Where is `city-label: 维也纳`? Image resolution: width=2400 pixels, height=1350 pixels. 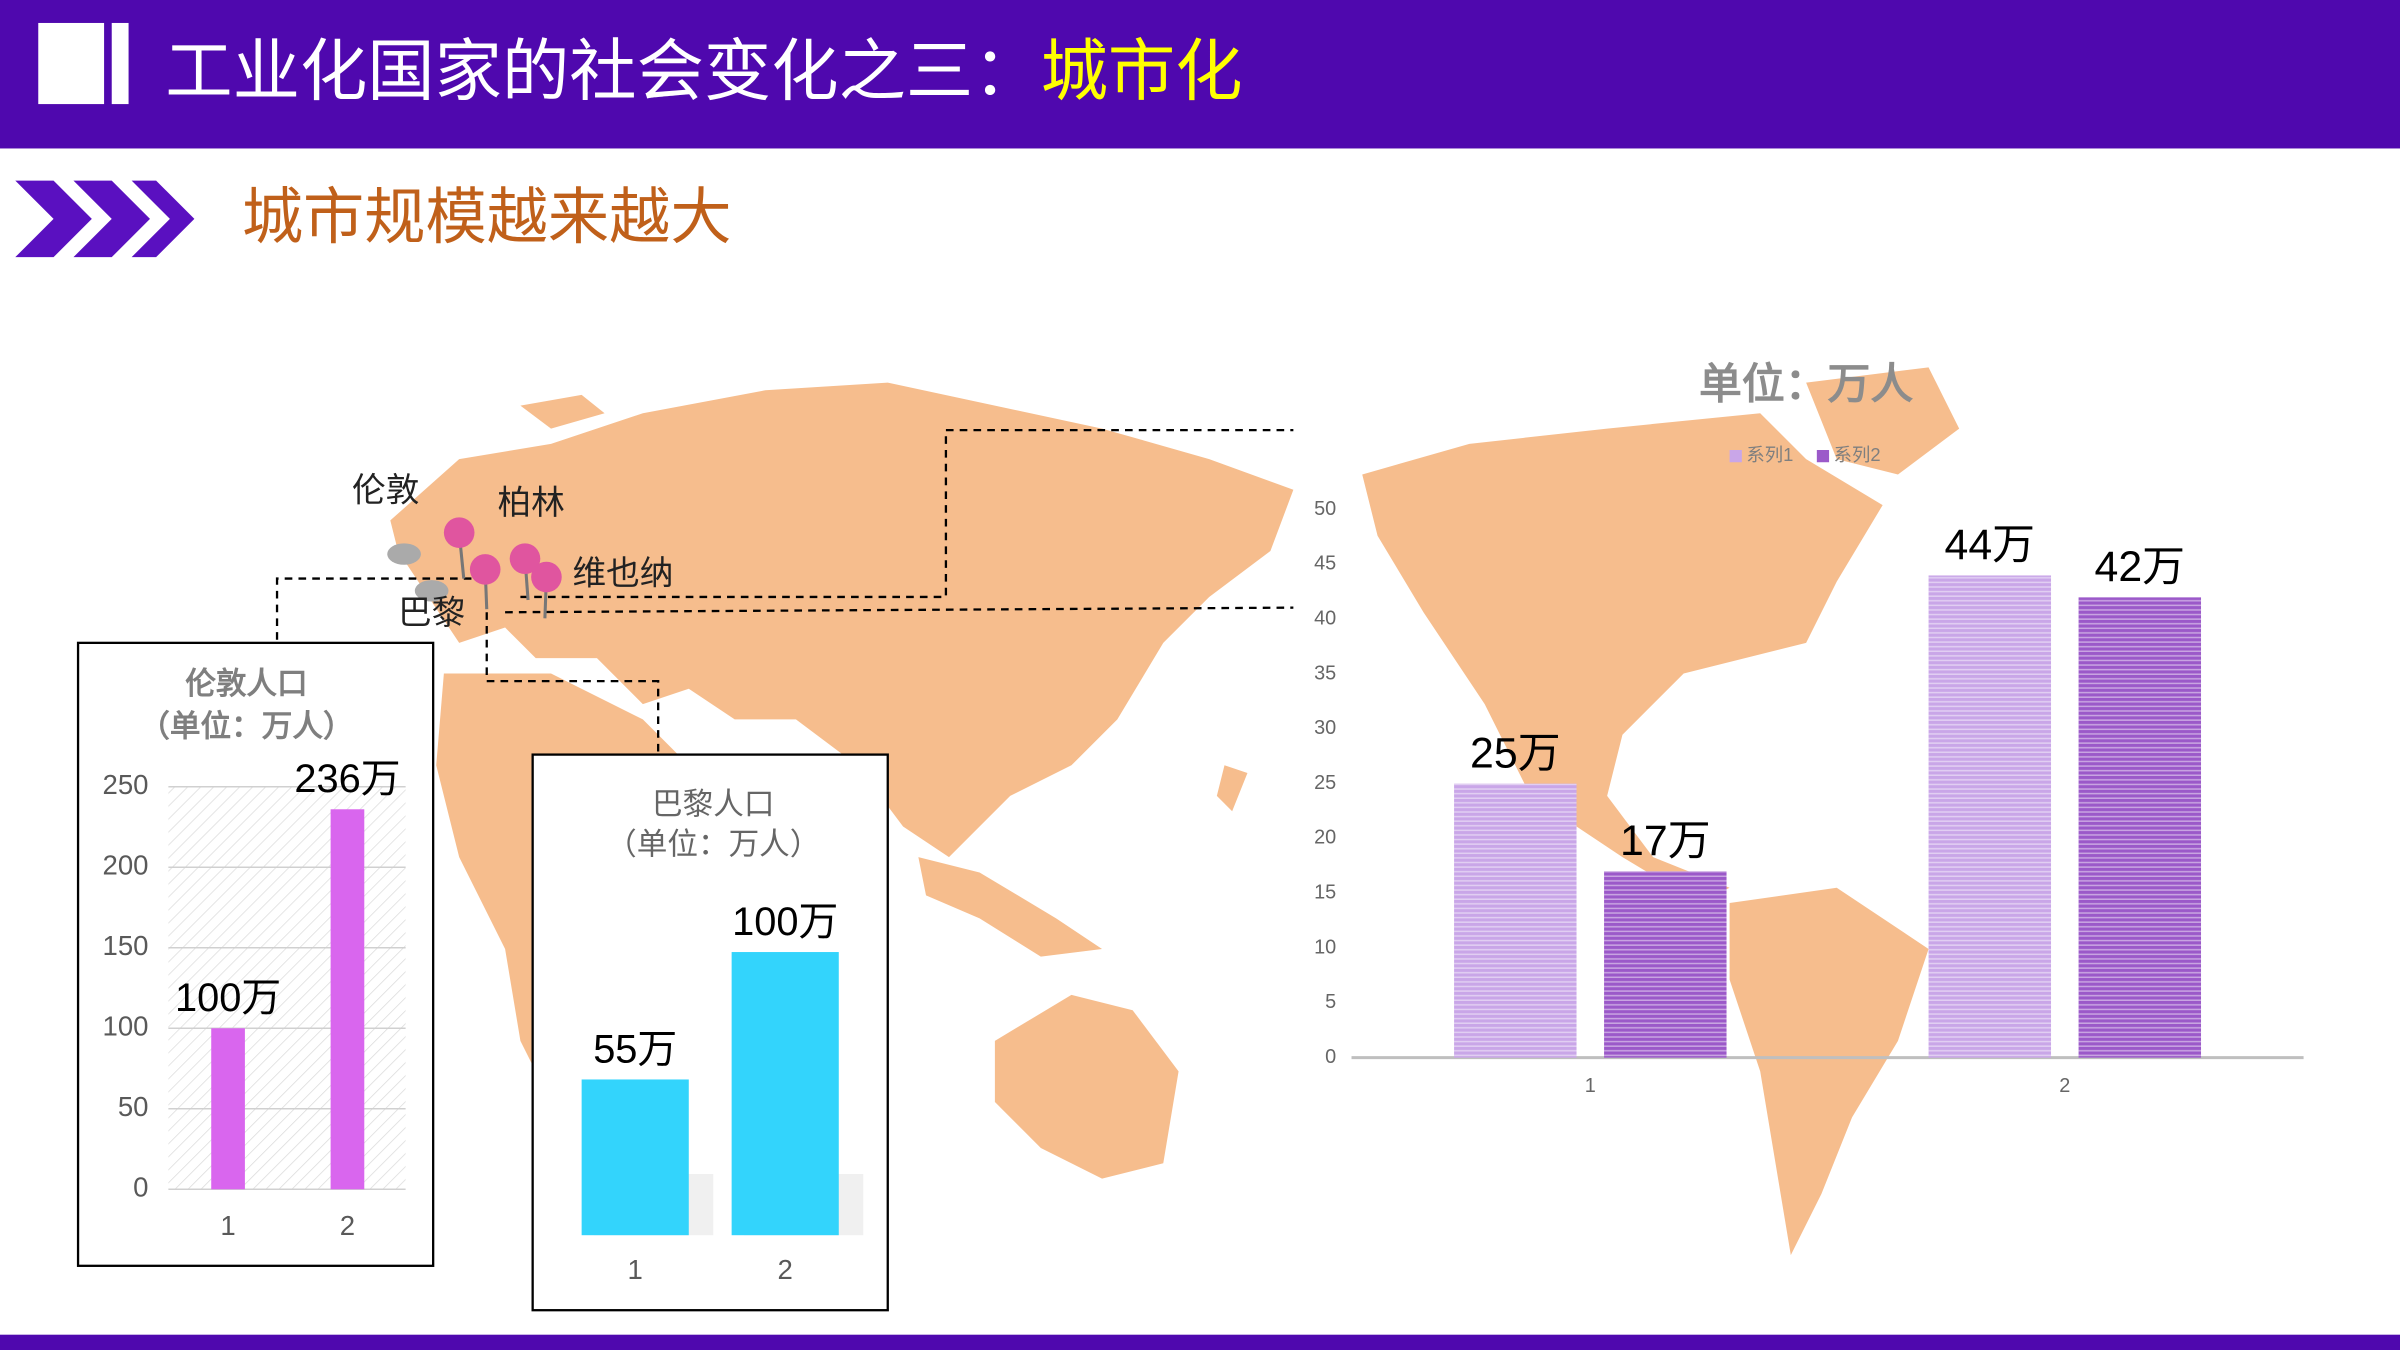 city-label: 维也纳 is located at coordinates (622, 573).